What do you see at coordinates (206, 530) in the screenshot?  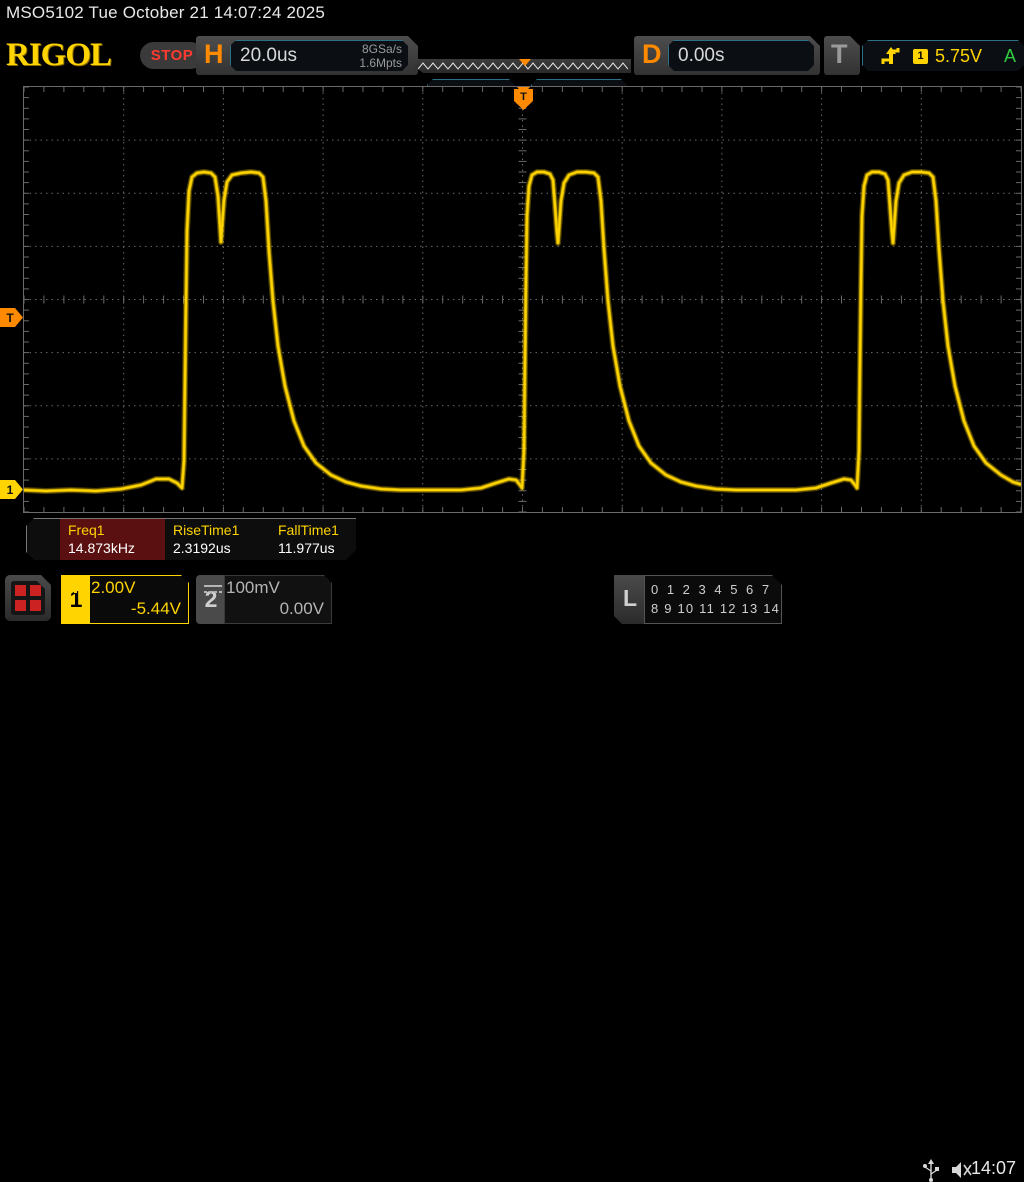 I see `measurement-name: RiseTime1` at bounding box center [206, 530].